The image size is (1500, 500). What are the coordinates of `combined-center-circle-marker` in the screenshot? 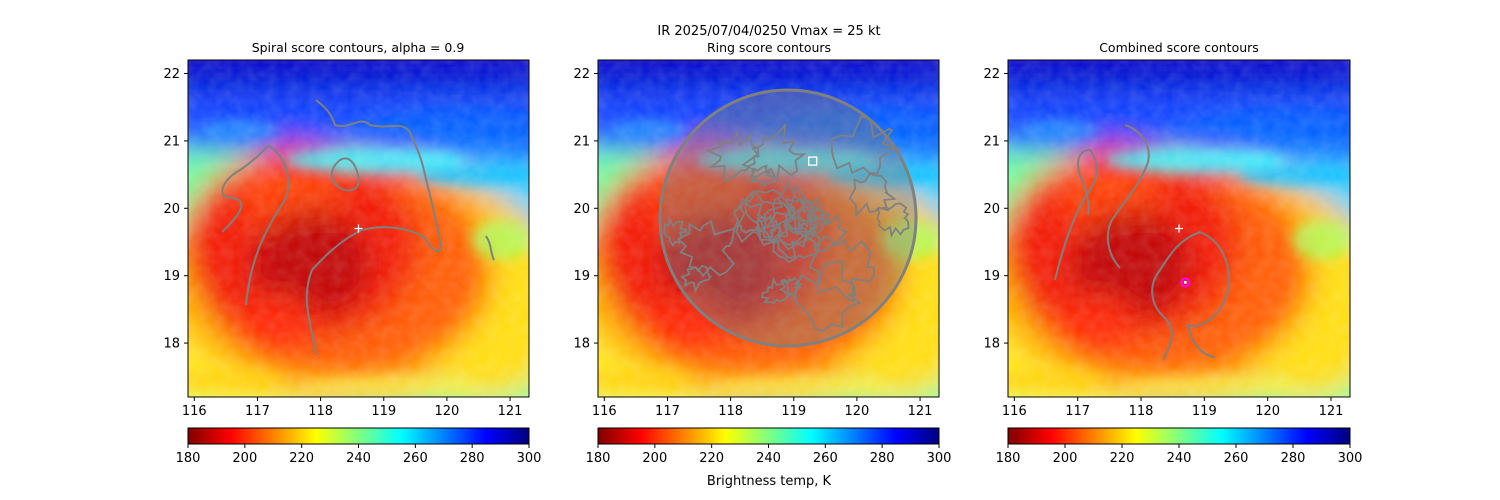 It's located at (1185, 282).